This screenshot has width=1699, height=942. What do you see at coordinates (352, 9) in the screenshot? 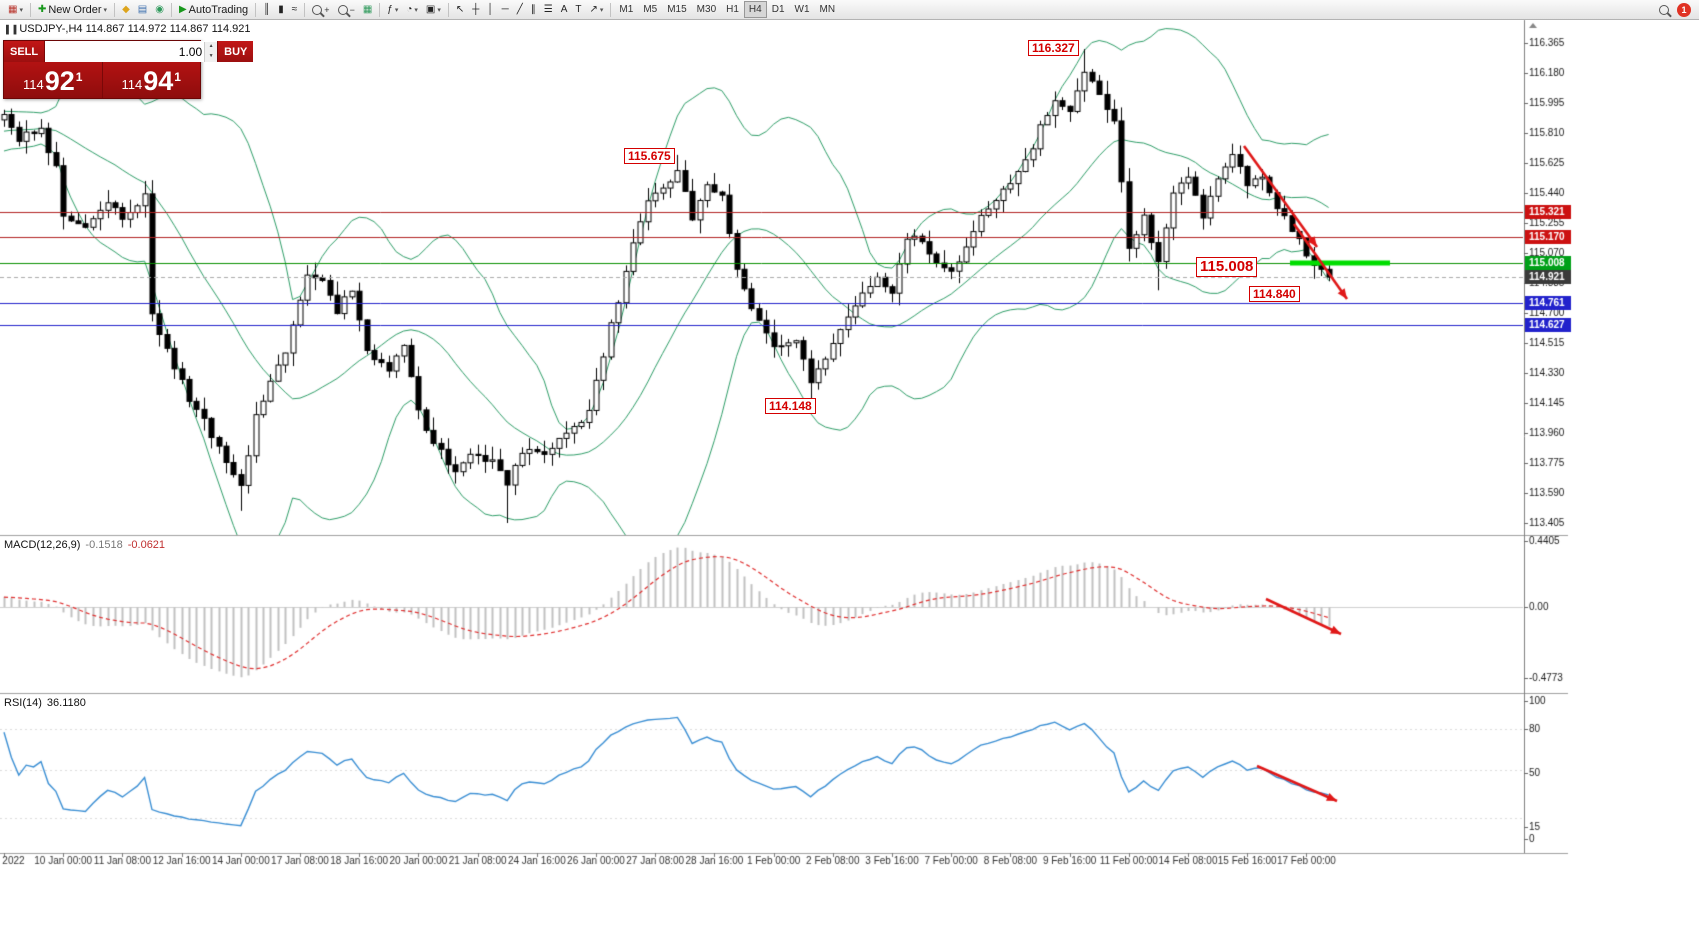
I see `zoom-sign: −` at bounding box center [352, 9].